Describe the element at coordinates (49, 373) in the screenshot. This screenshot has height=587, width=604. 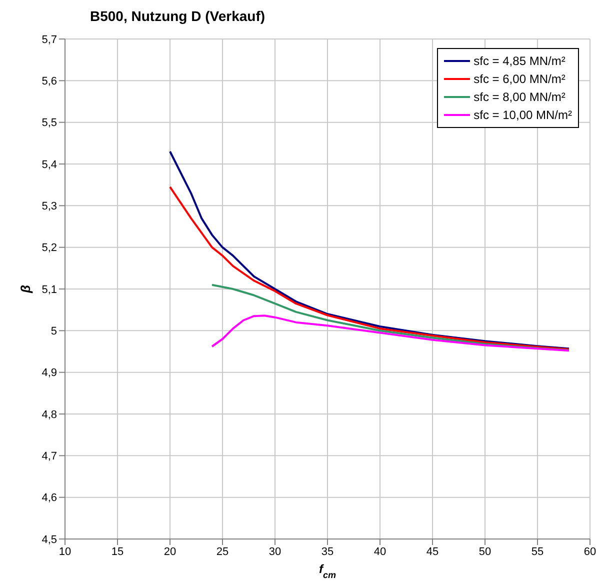
I see `y-tick-label: 4,9` at that location.